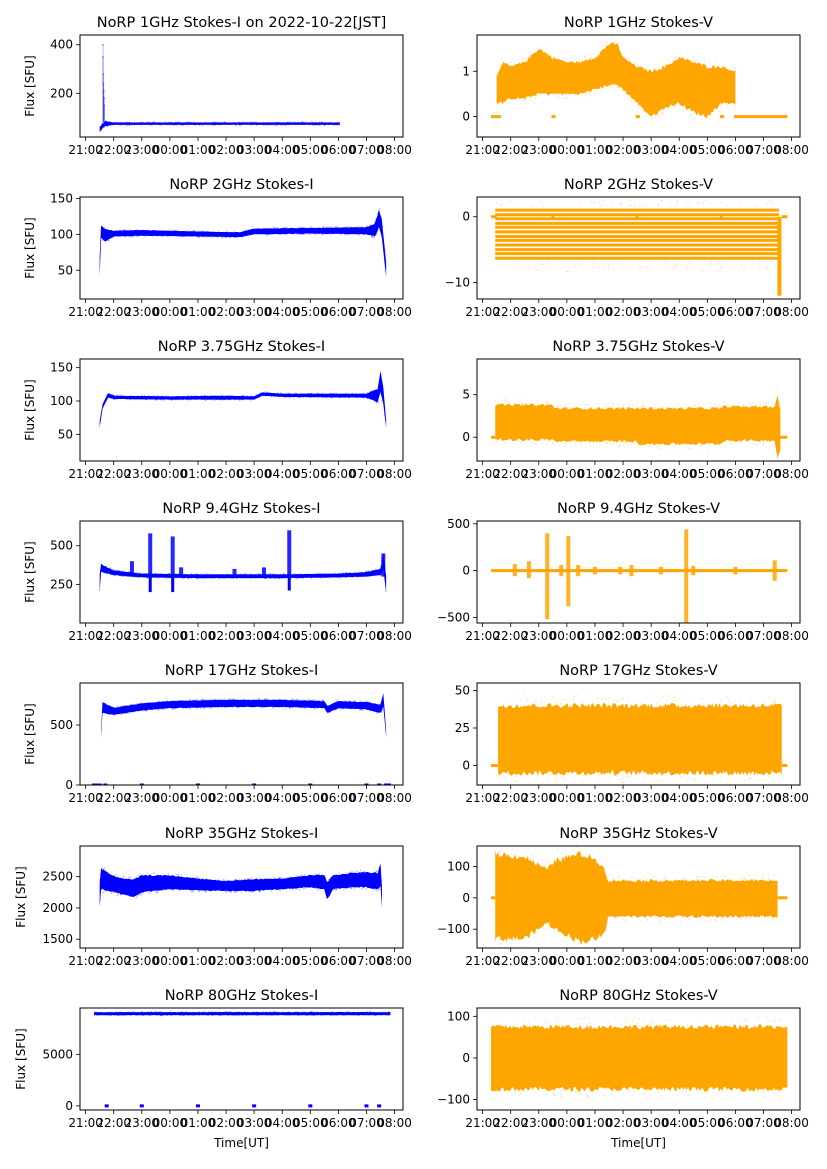 The image size is (827, 1169). I want to click on plot-area, so click(243, 242).